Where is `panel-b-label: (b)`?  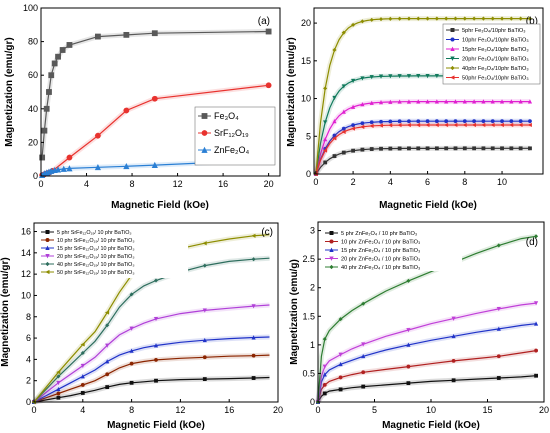
panel-b-label: (b) is located at coordinates (532, 21).